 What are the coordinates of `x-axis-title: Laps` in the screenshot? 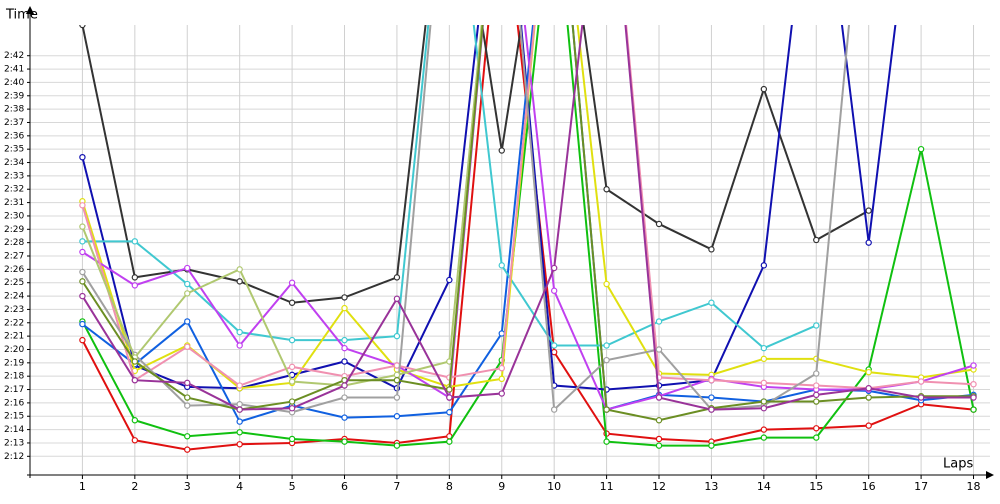 It's located at (958, 464).